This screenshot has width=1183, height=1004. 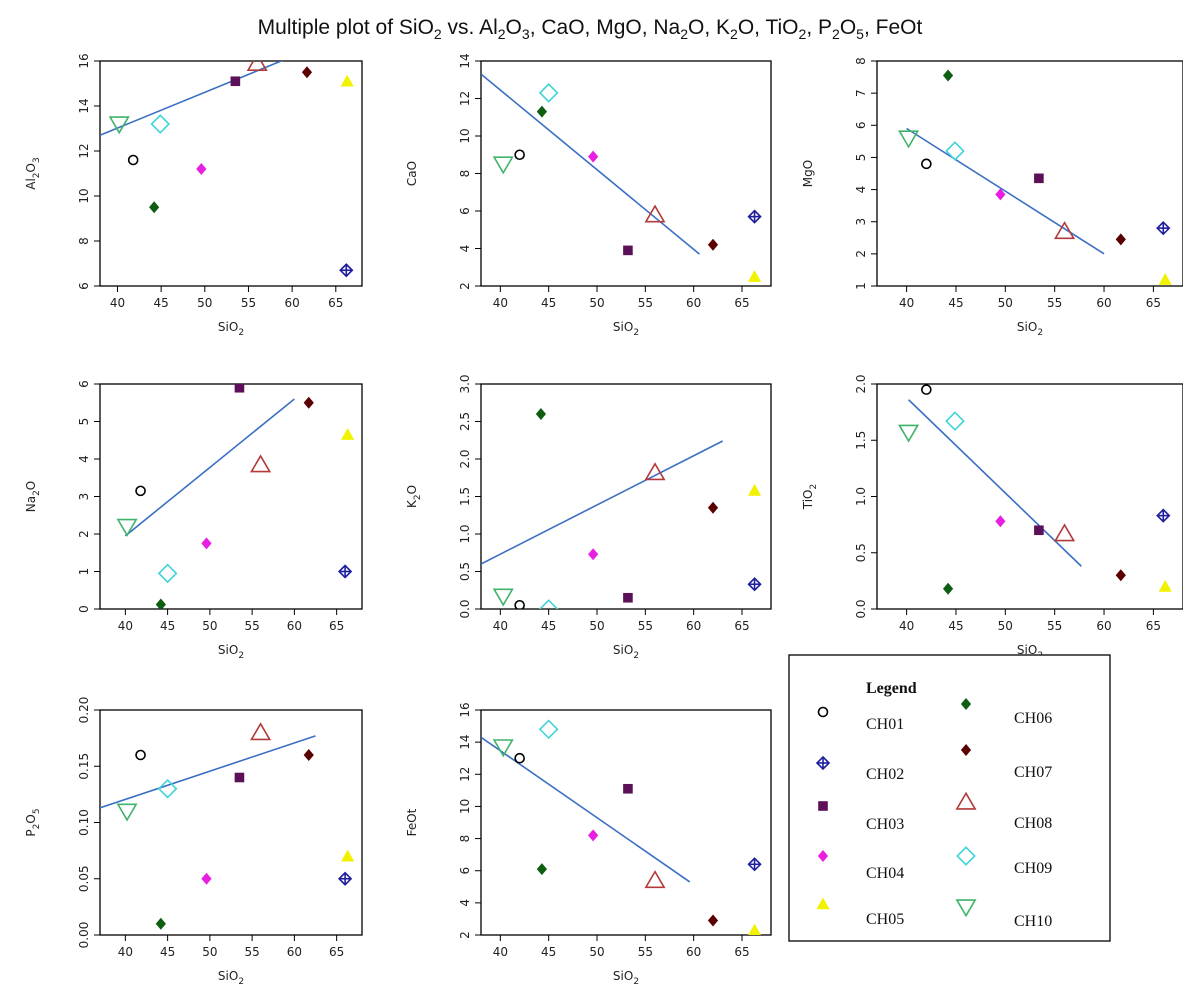 I want to click on legend-marker-ch01, so click(x=823, y=712).